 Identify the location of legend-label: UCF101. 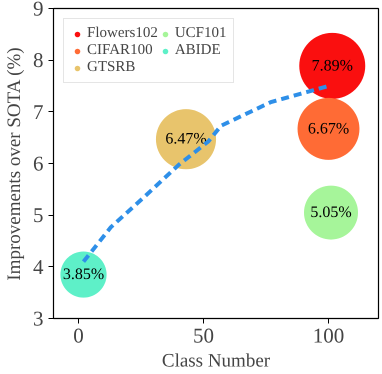
(200, 33).